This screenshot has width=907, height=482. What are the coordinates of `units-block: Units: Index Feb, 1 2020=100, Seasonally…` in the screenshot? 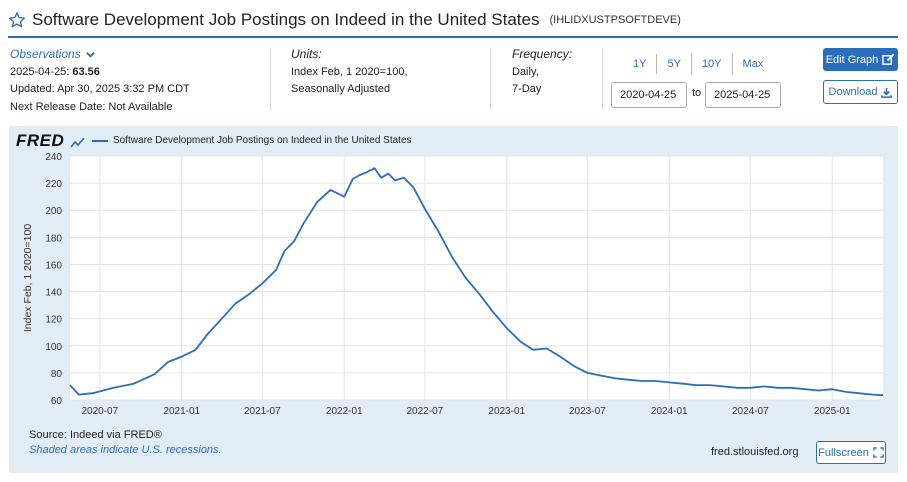 It's located at (349, 72).